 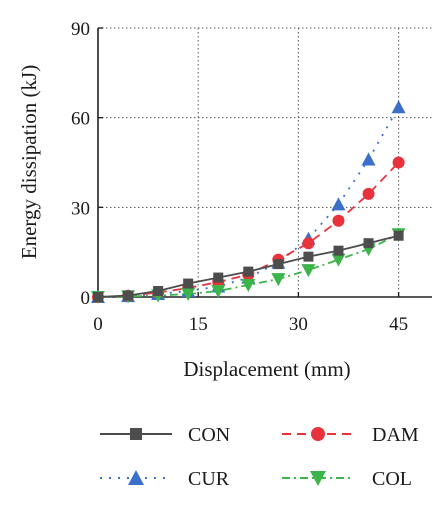 I want to click on legend-item-con: CON, so click(x=165, y=435).